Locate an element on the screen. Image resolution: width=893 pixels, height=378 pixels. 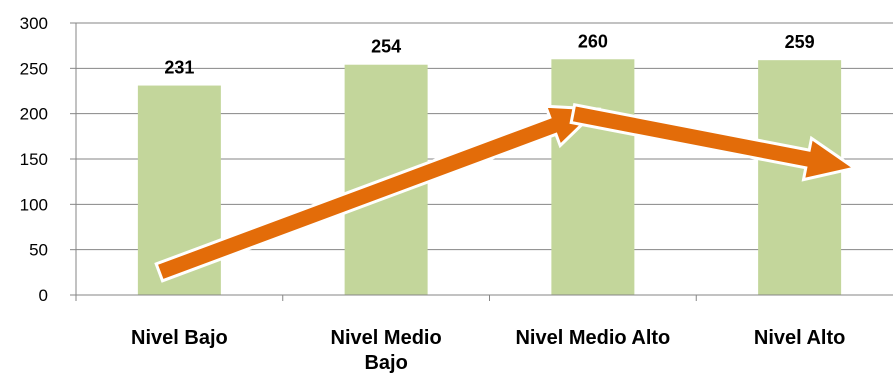
y-tick-label-150: 150 is located at coordinates (34, 159).